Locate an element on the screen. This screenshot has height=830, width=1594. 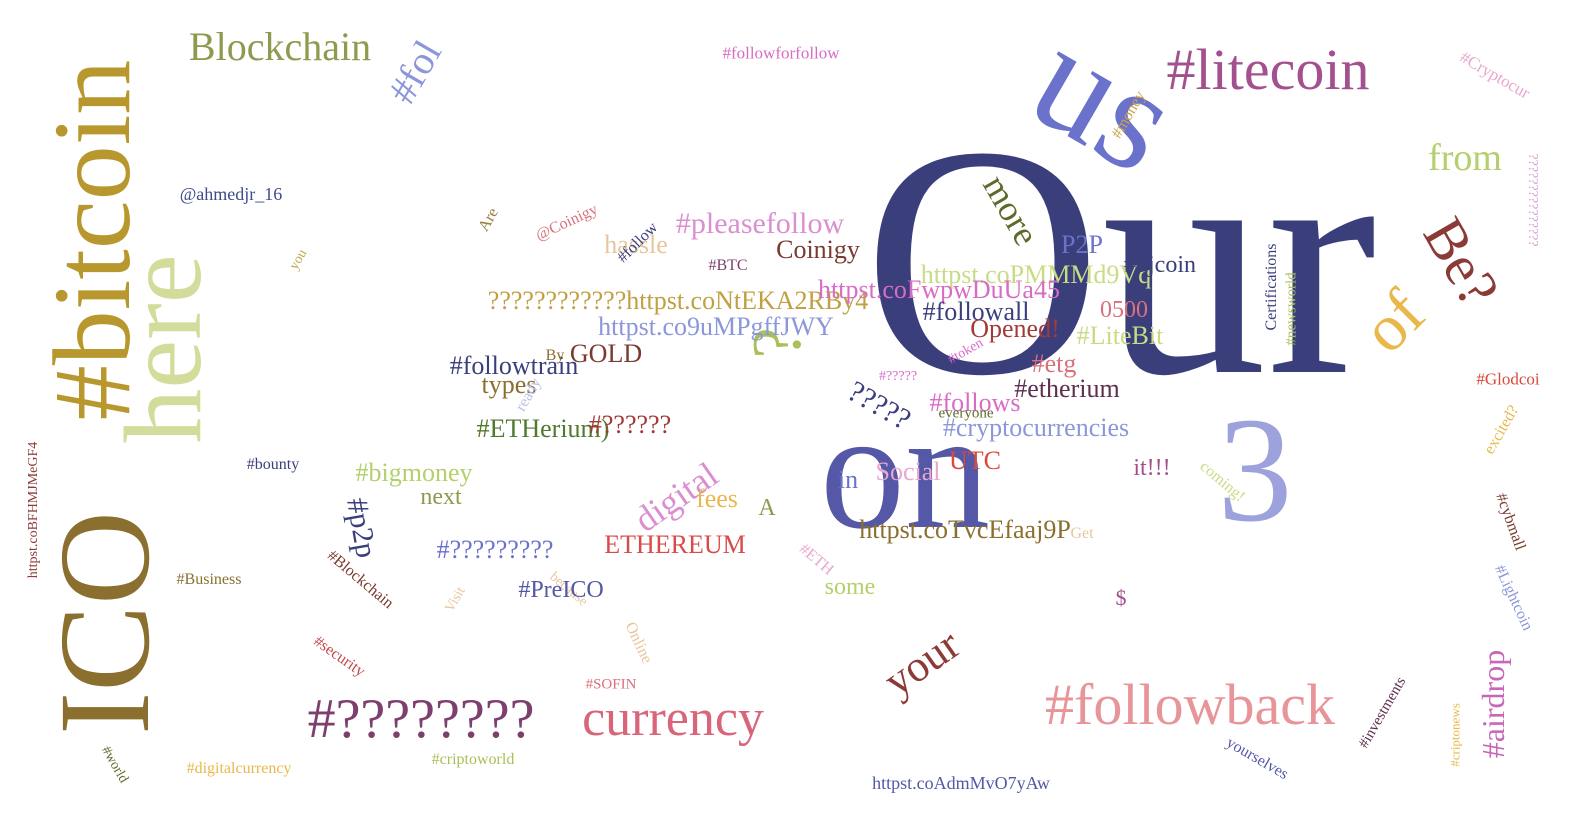
cloud-word: #ETHerium) is located at coordinates (543, 428).